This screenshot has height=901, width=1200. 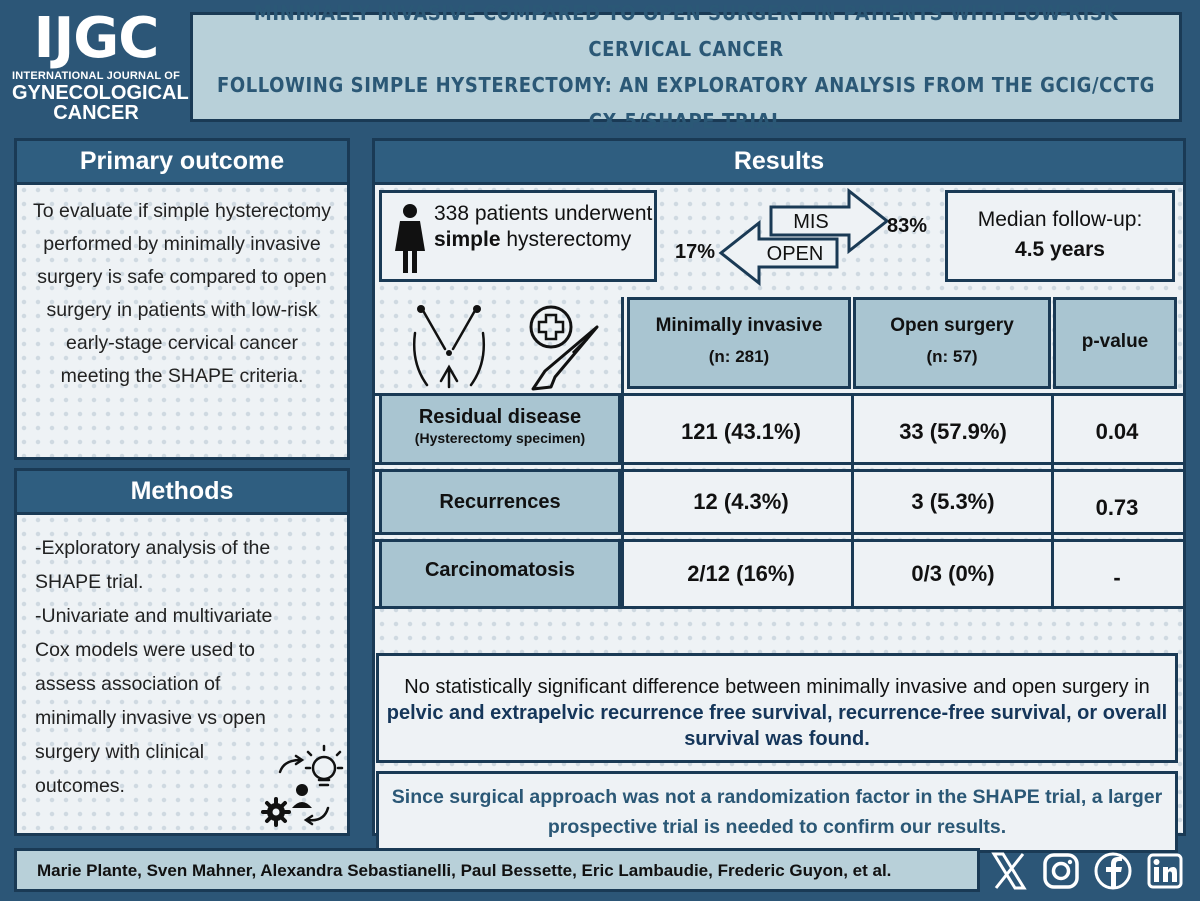 What do you see at coordinates (739, 356) in the screenshot?
I see `col1-n: (n: 281)` at bounding box center [739, 356].